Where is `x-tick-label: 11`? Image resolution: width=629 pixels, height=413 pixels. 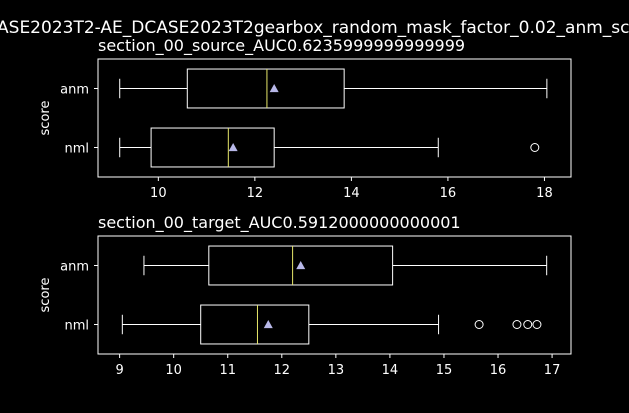
x-tick-label: 11 is located at coordinates (227, 370).